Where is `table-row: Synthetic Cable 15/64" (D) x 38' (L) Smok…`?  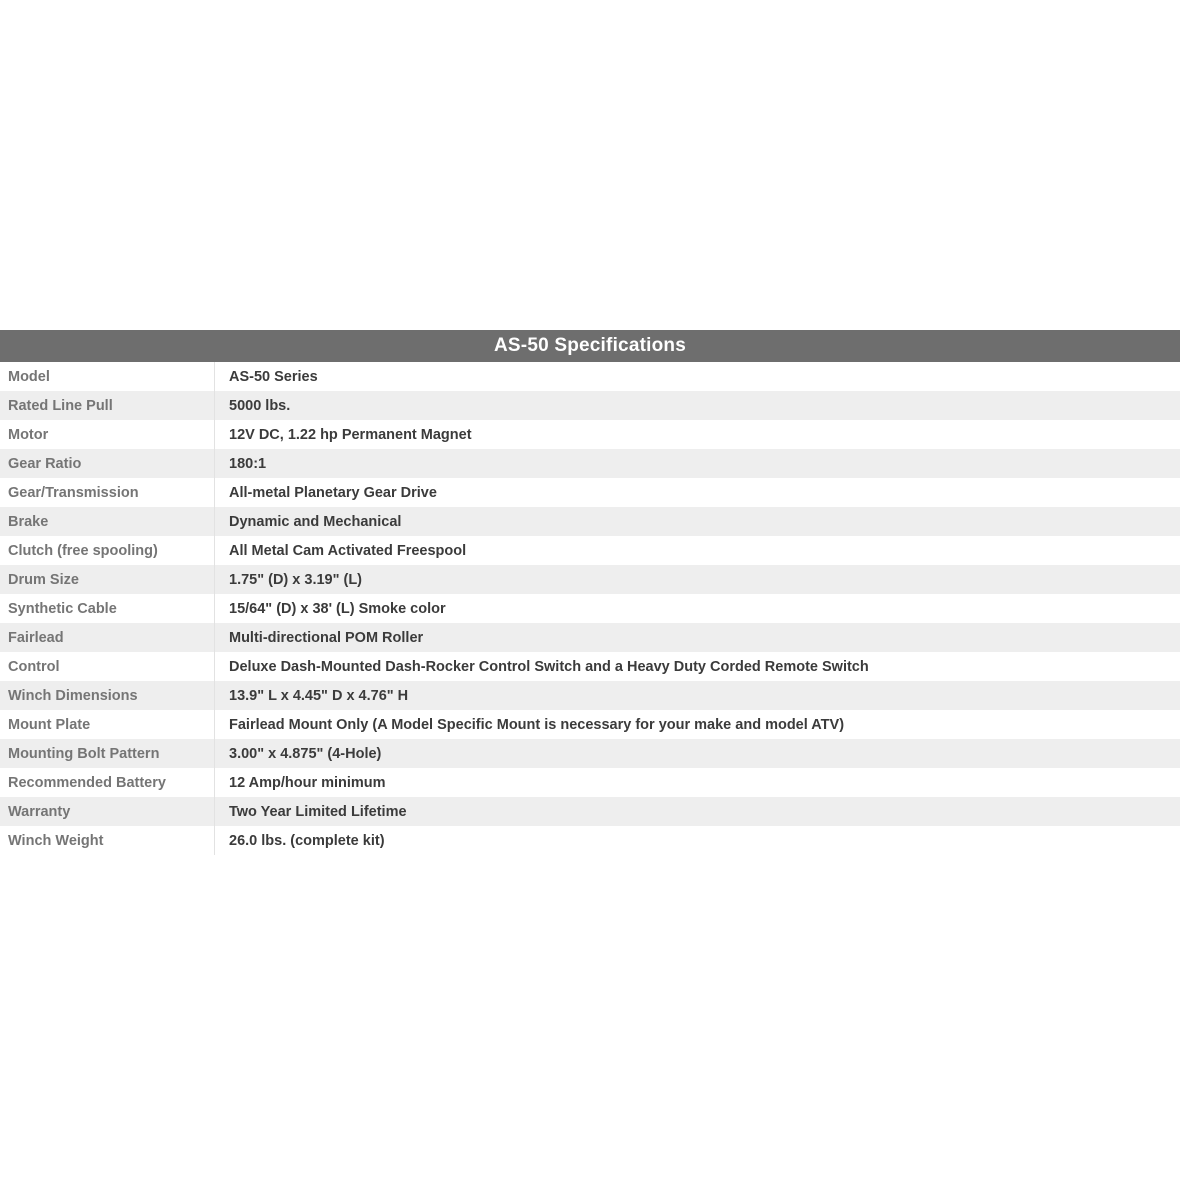
table-row: Synthetic Cable 15/64" (D) x 38' (L) Smok… is located at coordinates (590, 608).